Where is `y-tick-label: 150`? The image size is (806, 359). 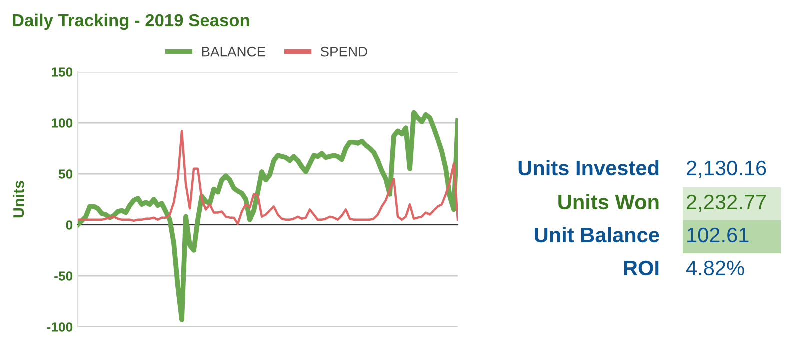
y-tick-label: 150 is located at coordinates (62, 72).